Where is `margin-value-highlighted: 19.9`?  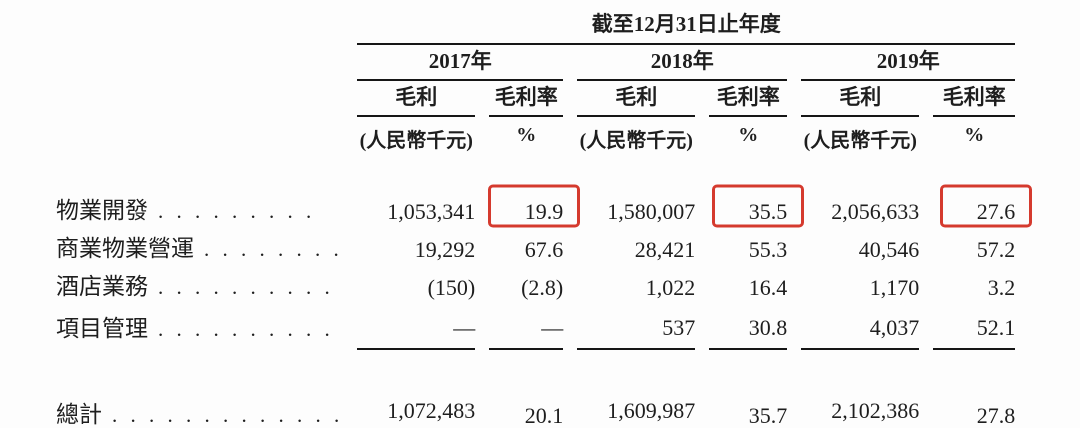 margin-value-highlighted: 19.9 is located at coordinates (534, 206).